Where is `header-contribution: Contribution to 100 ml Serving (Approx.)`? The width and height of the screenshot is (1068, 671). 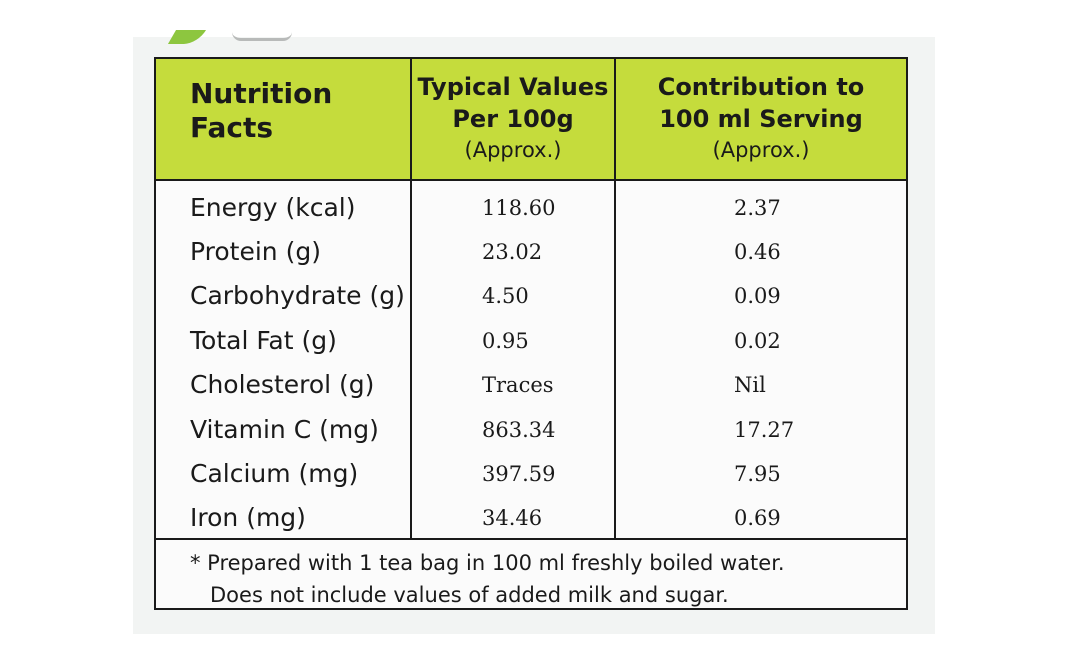 header-contribution: Contribution to 100 ml Serving (Approx.) is located at coordinates (761, 118).